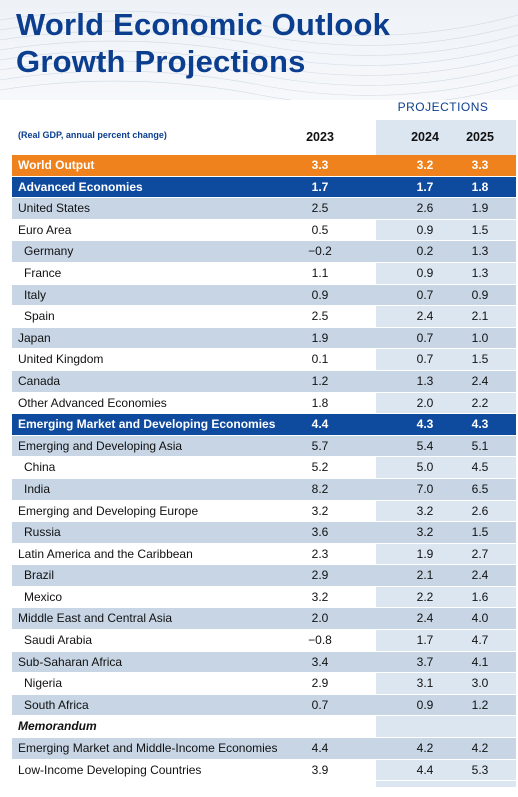  Describe the element at coordinates (320, 186) in the screenshot. I see `value-cell-2023: 1.7` at that location.